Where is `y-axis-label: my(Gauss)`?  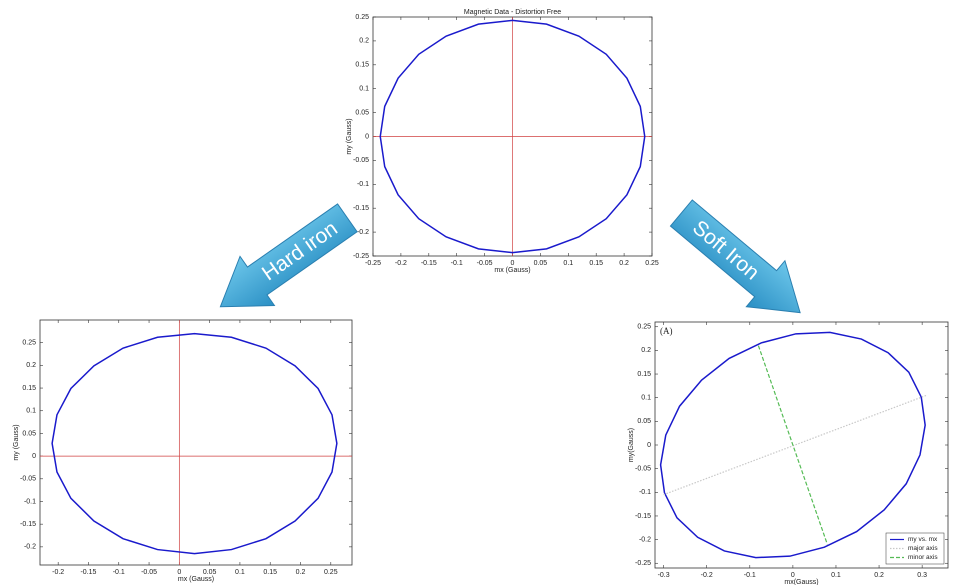
y-axis-label: my(Gauss) is located at coordinates (631, 445).